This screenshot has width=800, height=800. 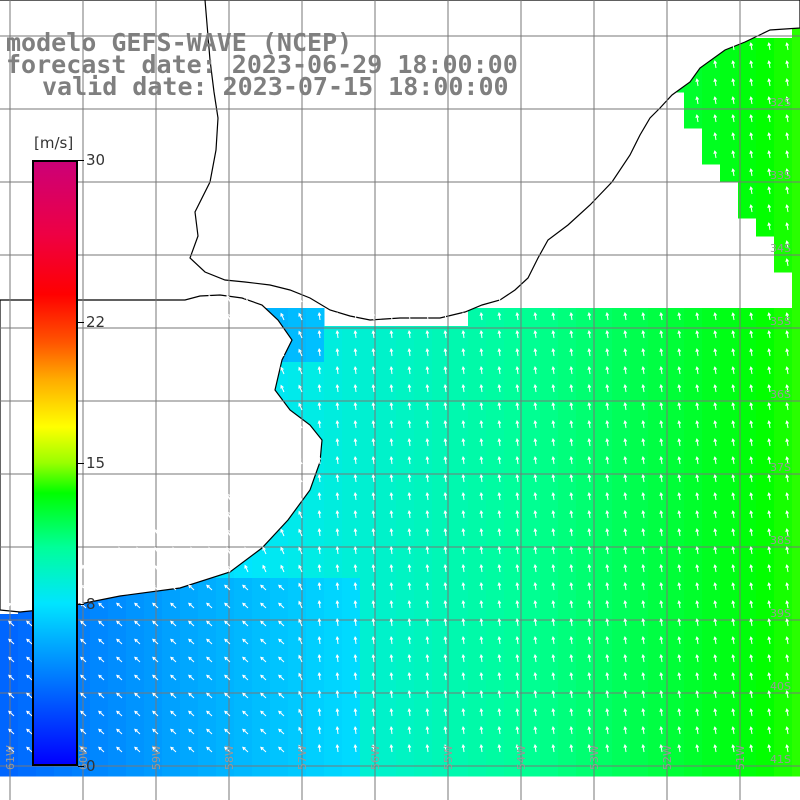 What do you see at coordinates (780, 248) in the screenshot?
I see `lat-label: 34S` at bounding box center [780, 248].